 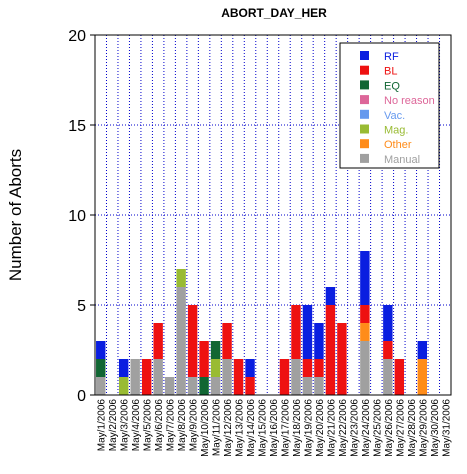 I want to click on x-tick-label: May/8/2006, so click(x=182, y=425).